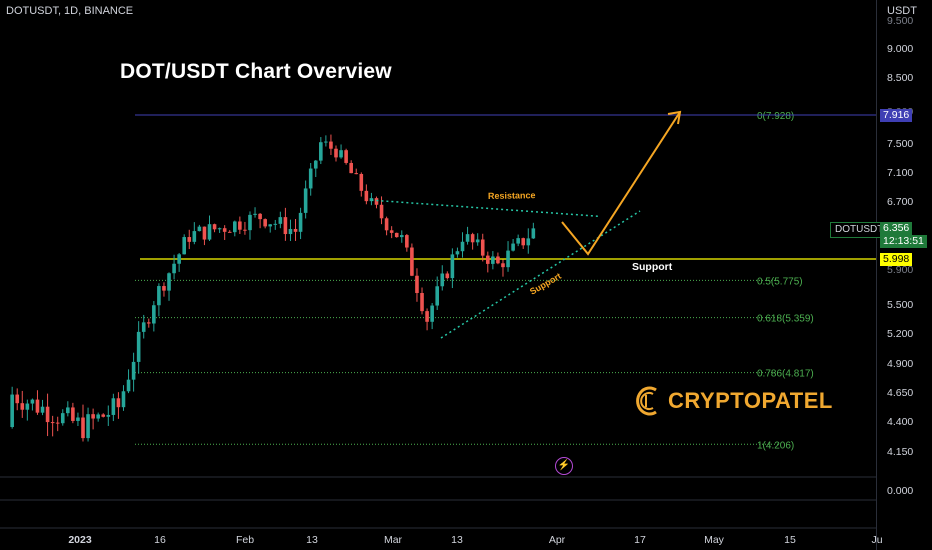 This screenshot has width=932, height=550. I want to click on price-tick-label: 5.900, so click(900, 270).